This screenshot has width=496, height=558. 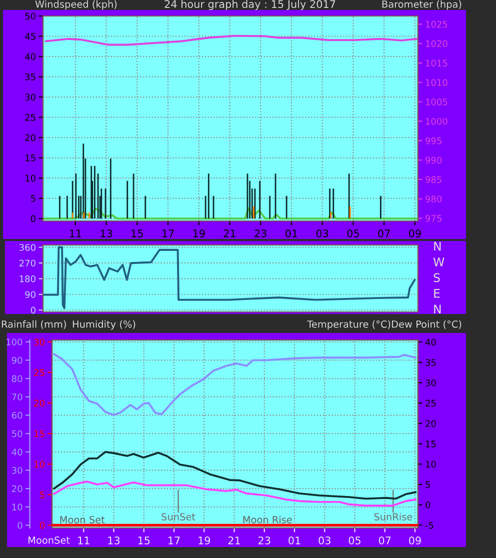 I want to click on y2-tick-label: 1005, so click(x=437, y=102).